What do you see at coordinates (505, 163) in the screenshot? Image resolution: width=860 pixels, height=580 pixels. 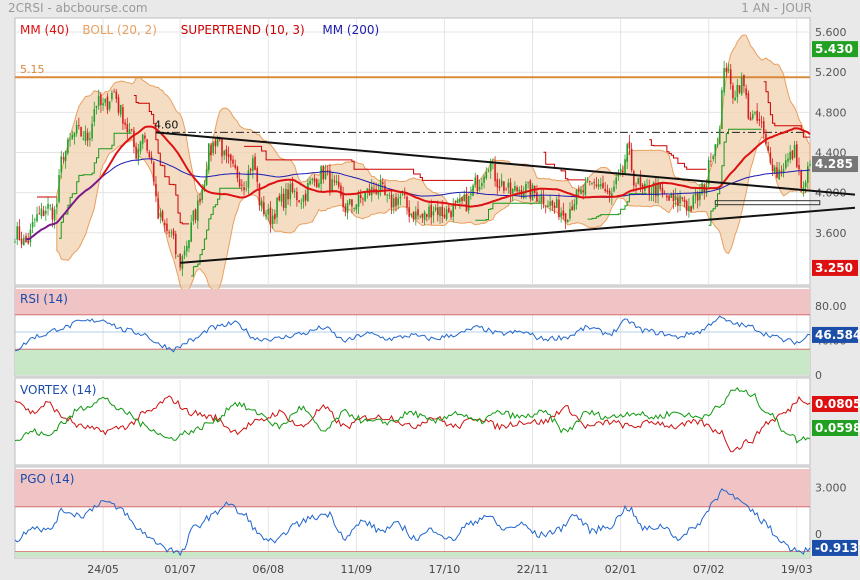 I see `triangle-upper-line` at bounding box center [505, 163].